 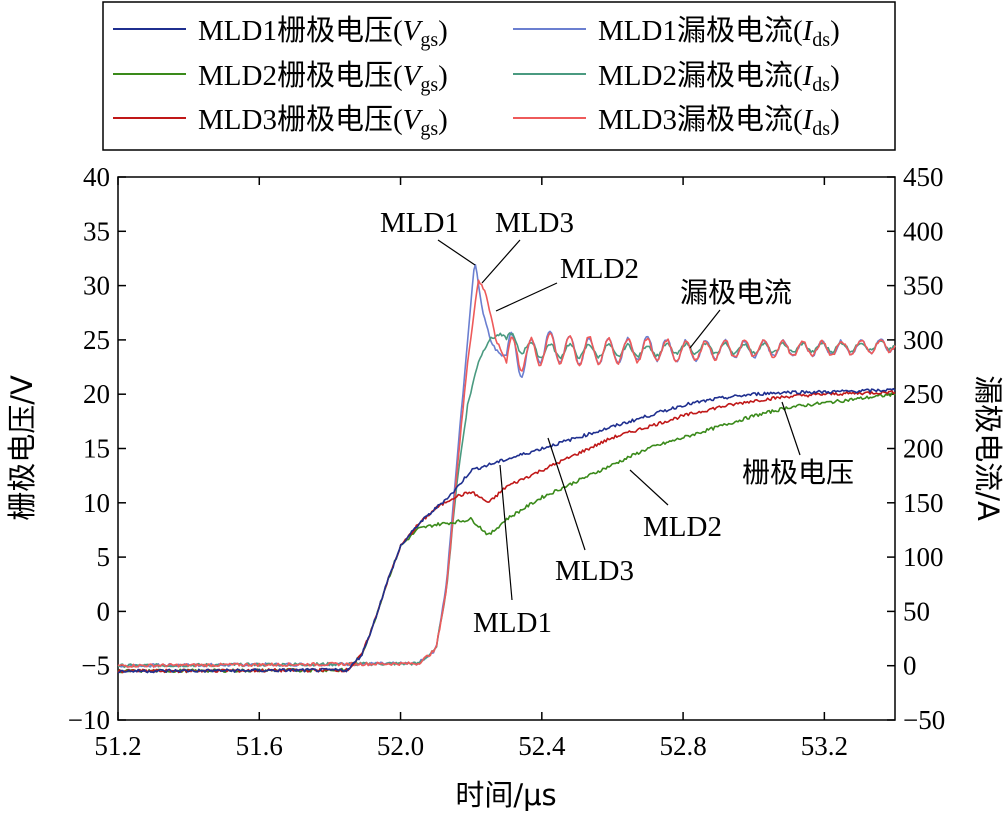 What do you see at coordinates (649, 487) in the screenshot?
I see `annotation-leader-gate-mld2` at bounding box center [649, 487].